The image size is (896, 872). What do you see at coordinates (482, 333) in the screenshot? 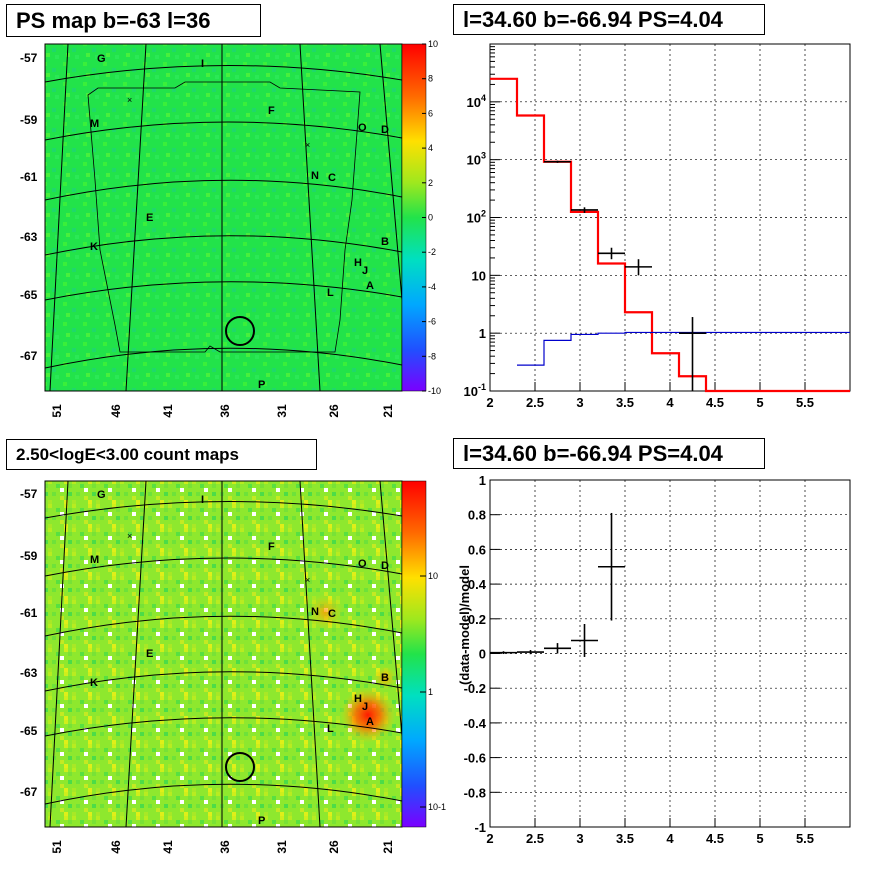
I see `y-tick-label: 1` at bounding box center [482, 333].